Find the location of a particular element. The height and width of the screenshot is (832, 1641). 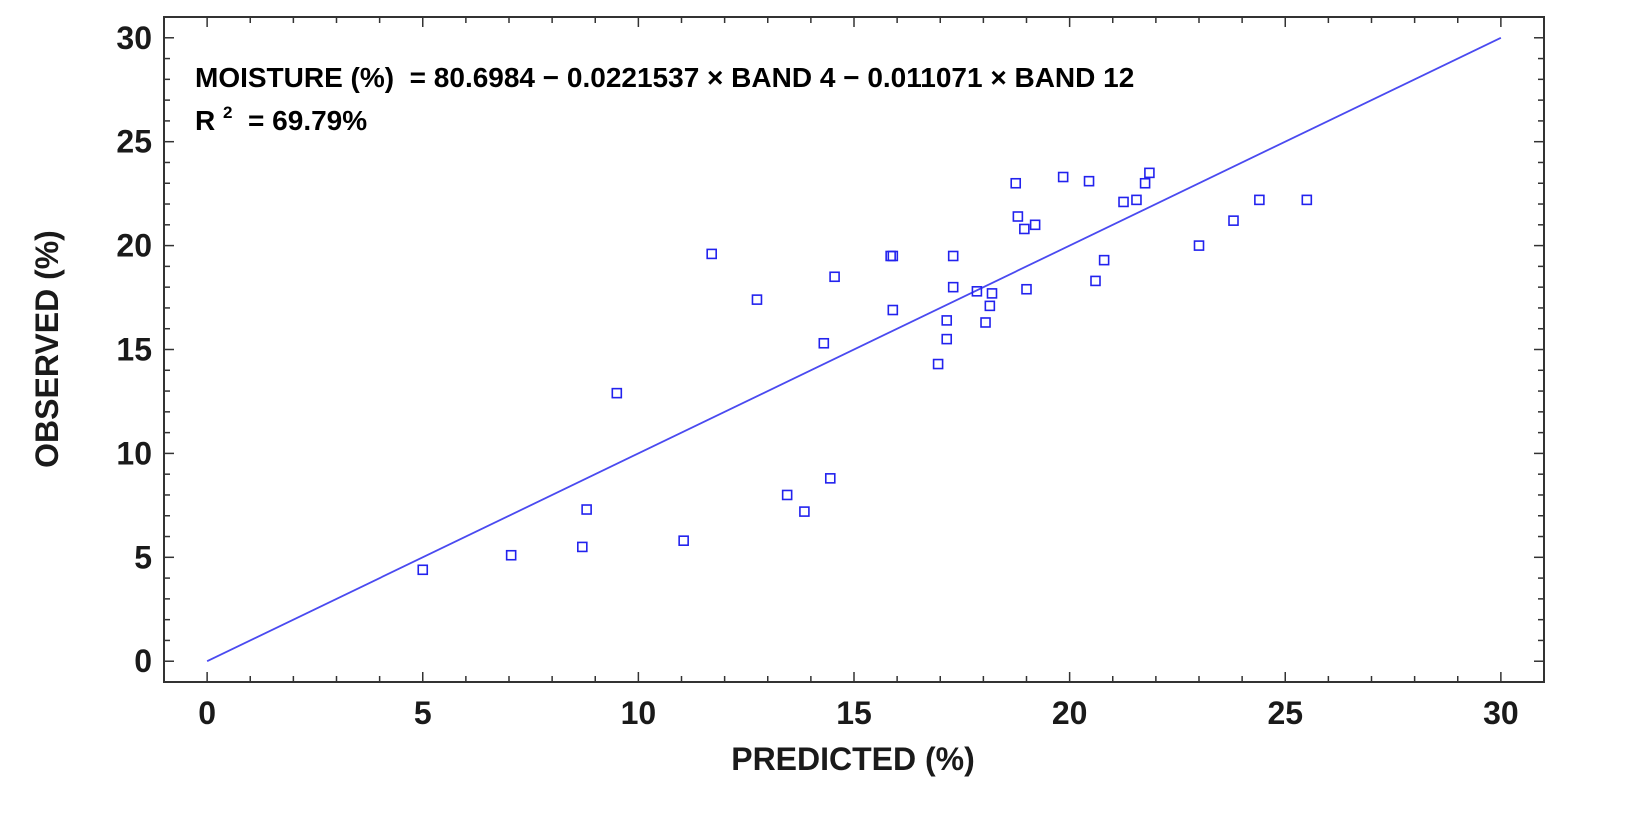

x-tick-labels: 0 5 10 15 20 25 30 is located at coordinates (858, 713).